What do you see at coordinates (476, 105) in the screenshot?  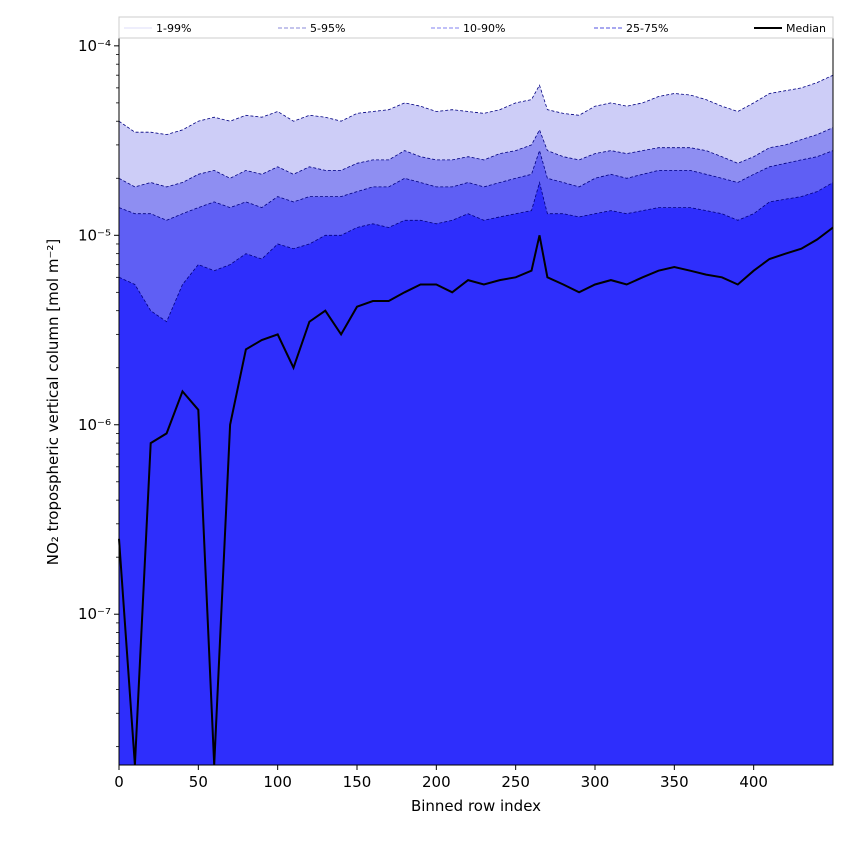 I see `band-edge-1-99%` at bounding box center [476, 105].